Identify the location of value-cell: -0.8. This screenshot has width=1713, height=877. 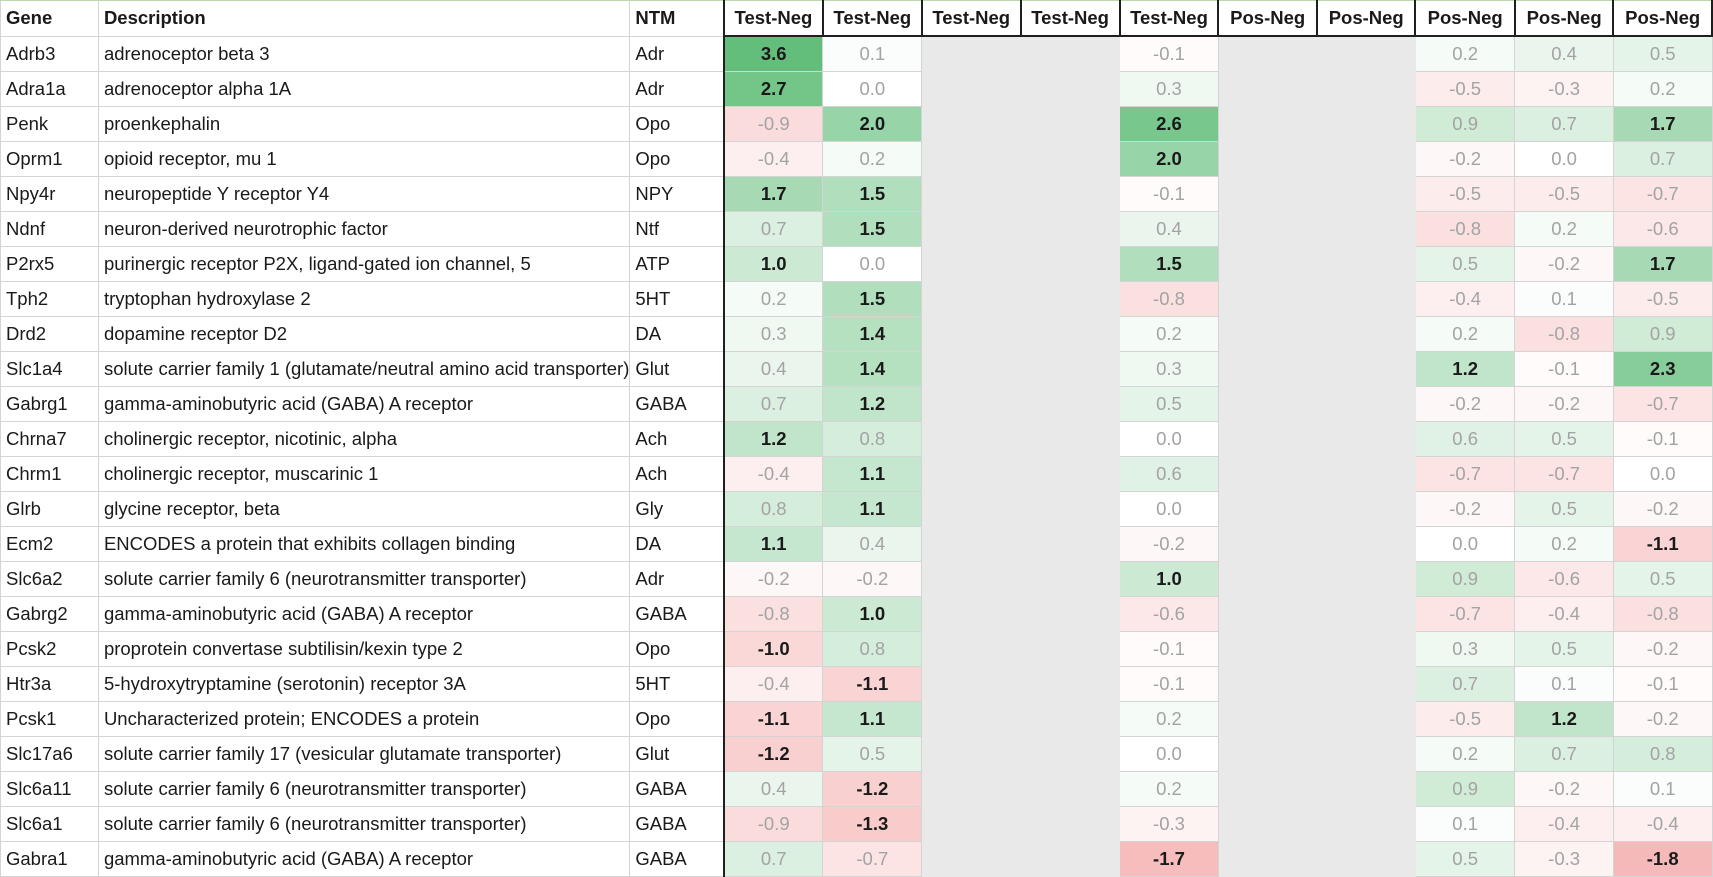
(1169, 299).